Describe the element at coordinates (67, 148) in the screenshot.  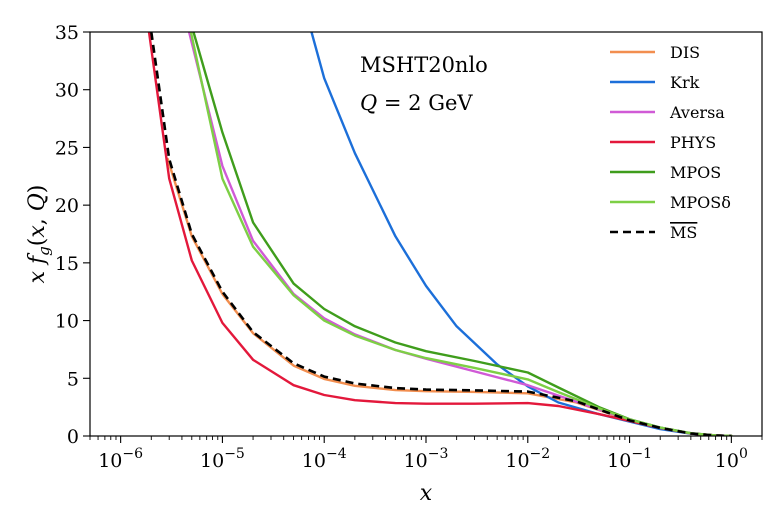
I see `y-tick-label: 25` at that location.